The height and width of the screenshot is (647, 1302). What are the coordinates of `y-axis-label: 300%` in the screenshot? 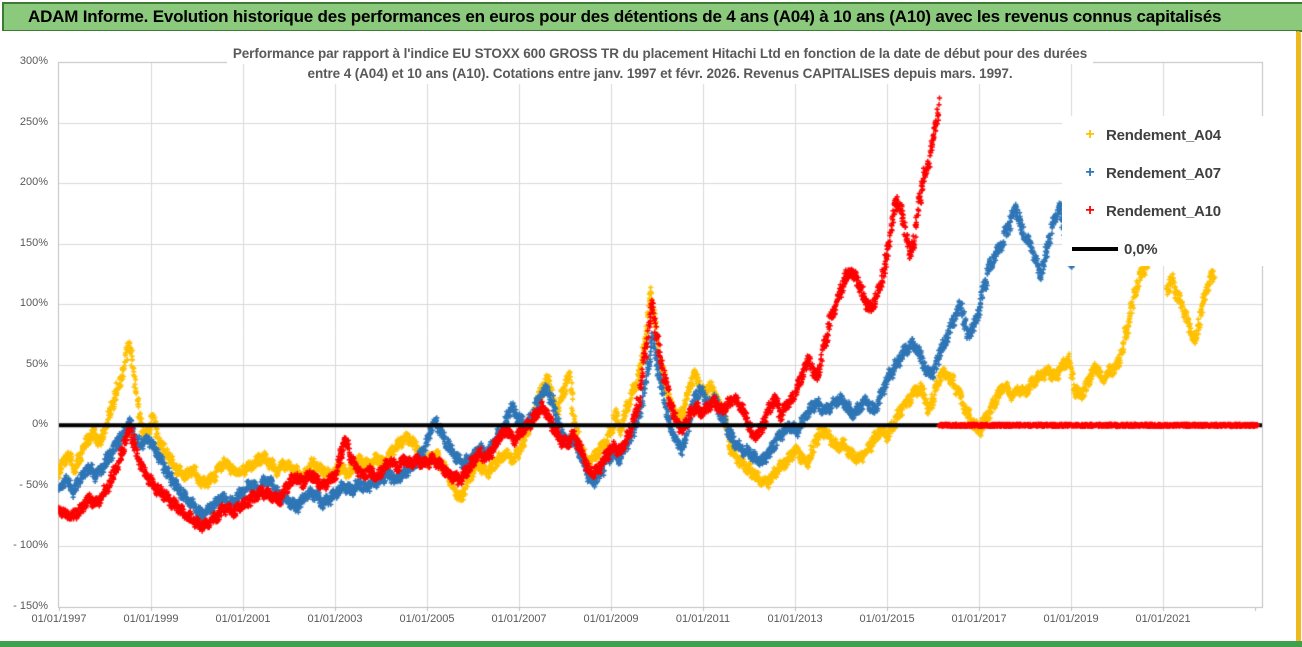 It's located at (33, 61).